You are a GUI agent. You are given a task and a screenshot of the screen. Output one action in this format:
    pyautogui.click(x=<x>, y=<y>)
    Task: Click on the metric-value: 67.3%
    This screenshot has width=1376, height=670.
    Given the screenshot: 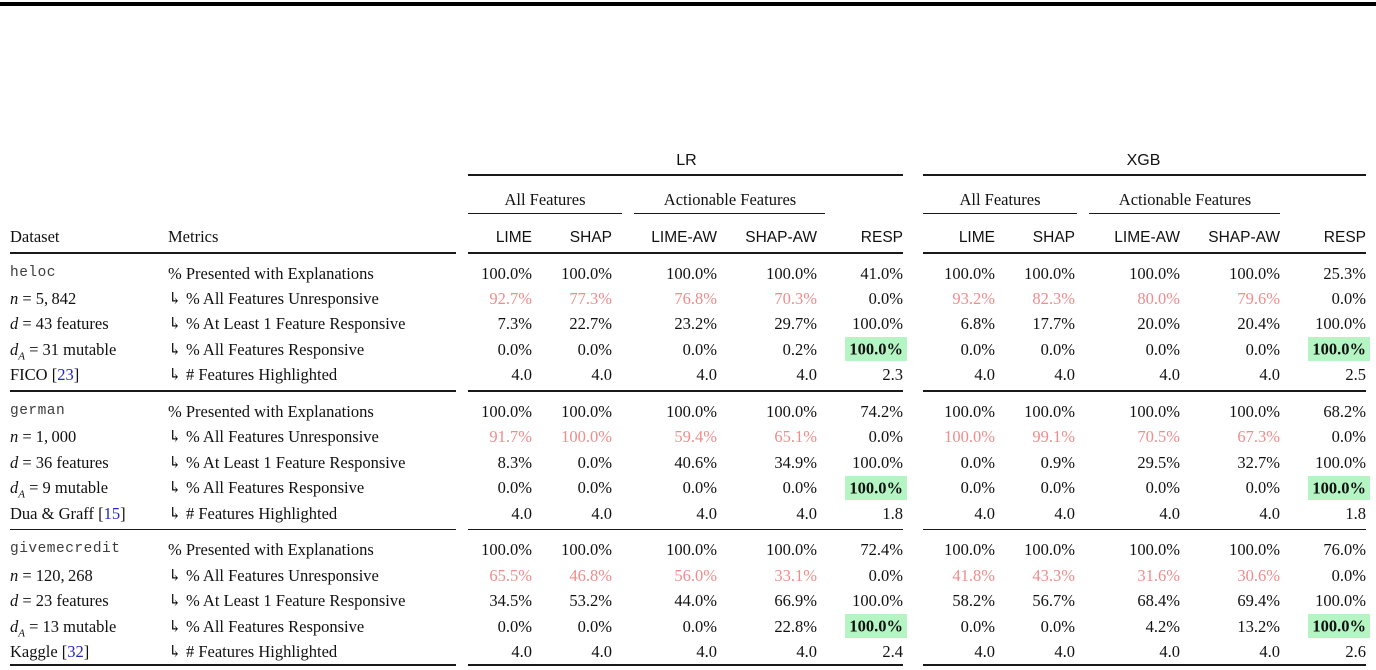 What is the action you would take?
    pyautogui.click(x=1258, y=437)
    